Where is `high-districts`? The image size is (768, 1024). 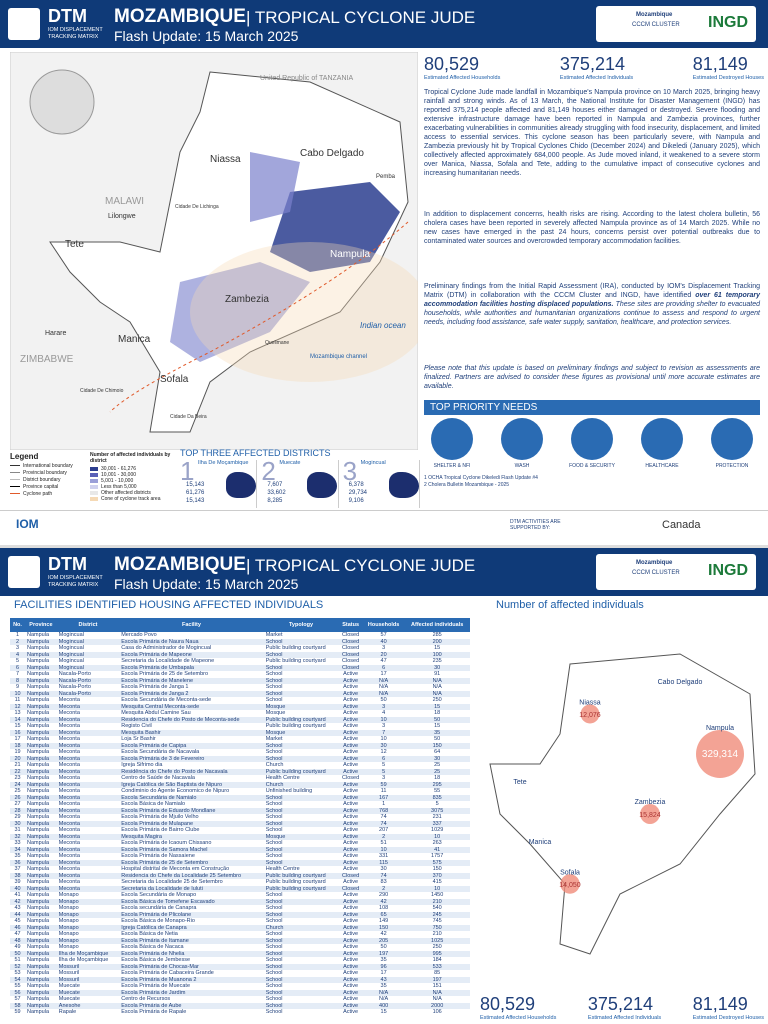 high-districts is located at coordinates (335, 227).